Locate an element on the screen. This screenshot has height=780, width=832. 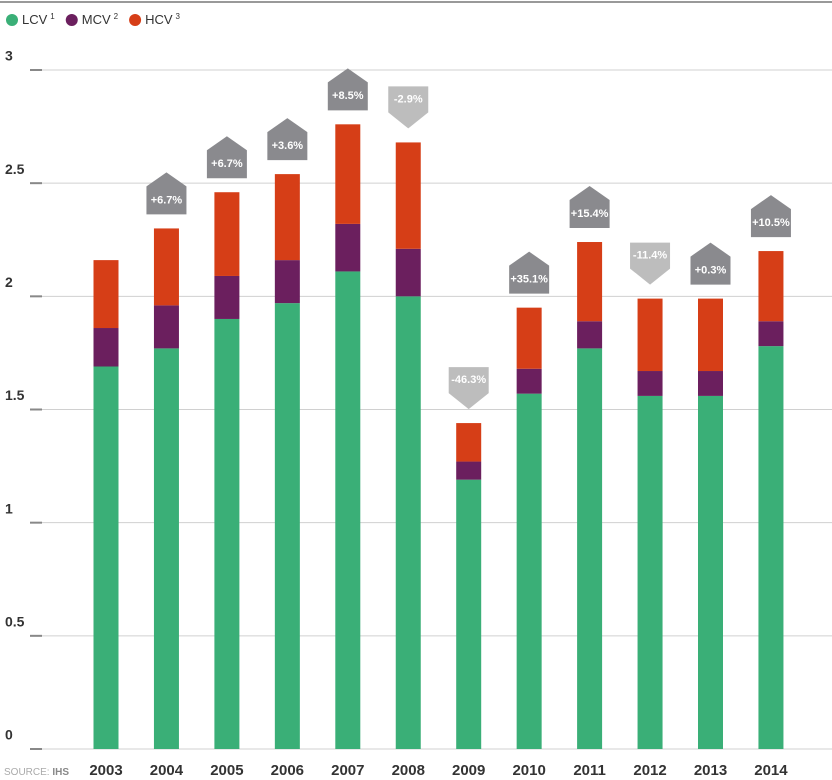
y-tick-label: 1 is located at coordinates (9, 508).